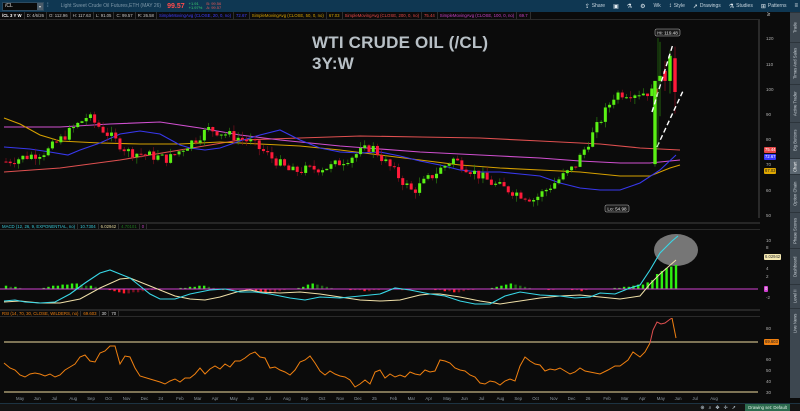  Describe the element at coordinates (595, 6) in the screenshot. I see `share-button: ⇪ Share` at that location.